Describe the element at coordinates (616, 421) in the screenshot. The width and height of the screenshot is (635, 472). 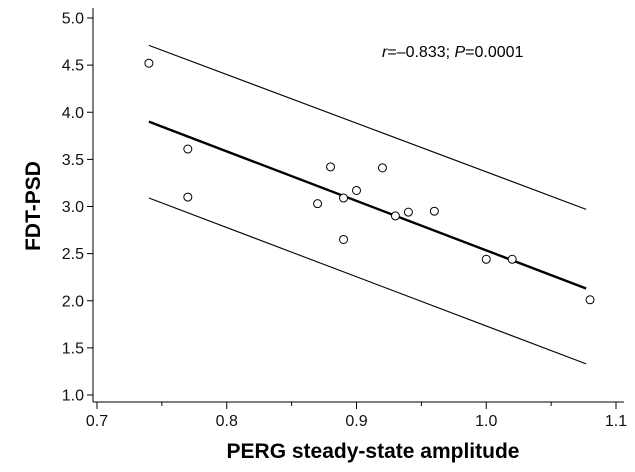
I see `x-tick-label: 1.1` at that location.